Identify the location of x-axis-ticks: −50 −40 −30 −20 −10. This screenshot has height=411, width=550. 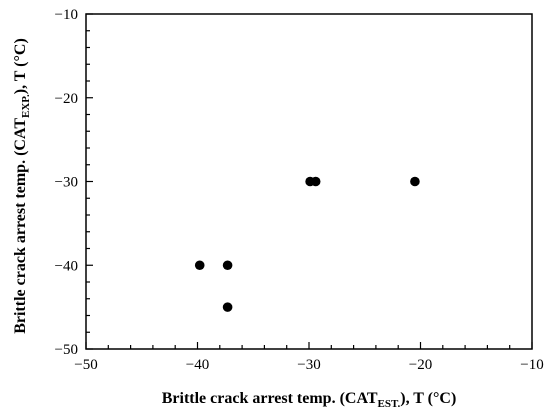
(309, 357).